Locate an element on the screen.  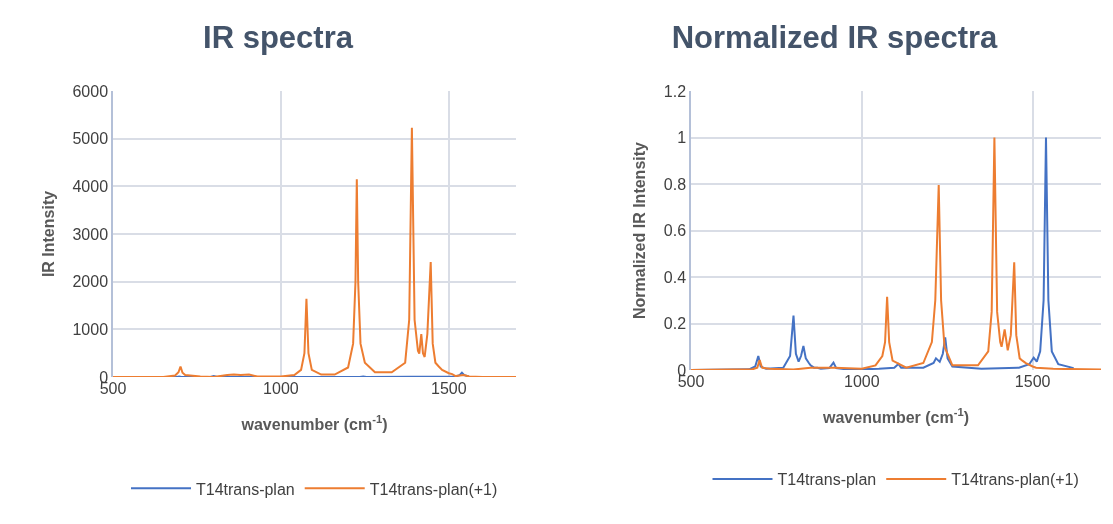
chart-title: IR spectra is located at coordinates (278, 37).